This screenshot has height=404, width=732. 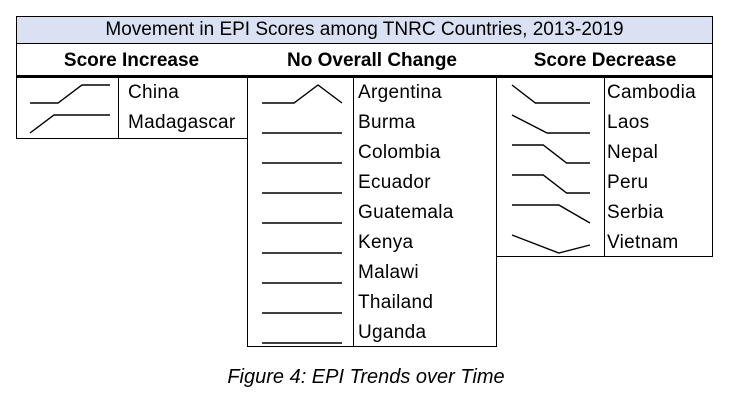 What do you see at coordinates (131, 60) in the screenshot?
I see `heading-score-increase: Score Increase` at bounding box center [131, 60].